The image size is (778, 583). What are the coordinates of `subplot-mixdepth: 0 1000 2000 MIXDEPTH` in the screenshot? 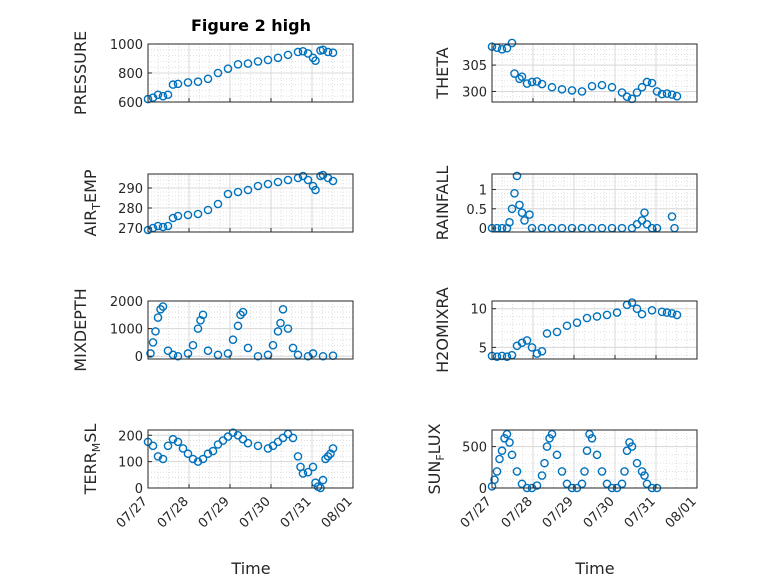 It's located at (212, 330).